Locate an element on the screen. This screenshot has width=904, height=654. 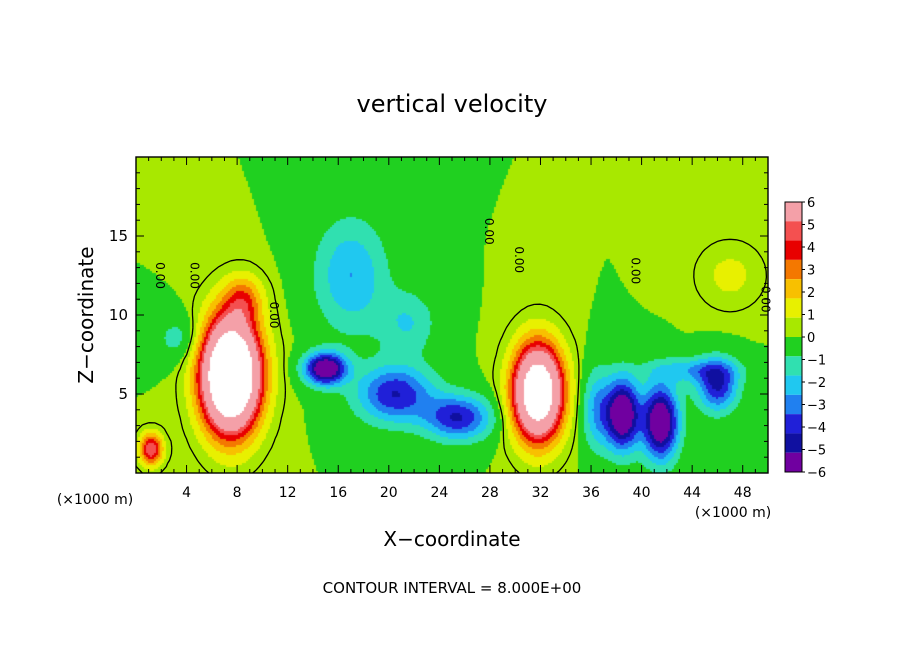
x-tick-label: 8 is located at coordinates (237, 493).